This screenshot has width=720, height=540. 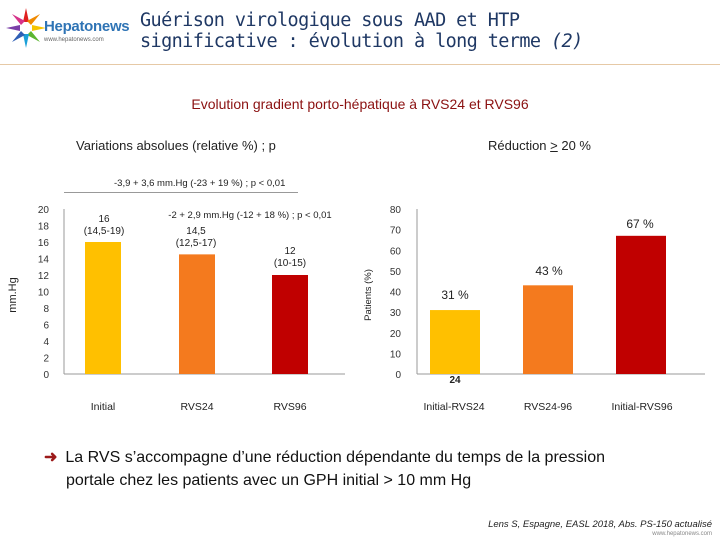 I want to click on left-range-label: (10-15), so click(x=290, y=263).